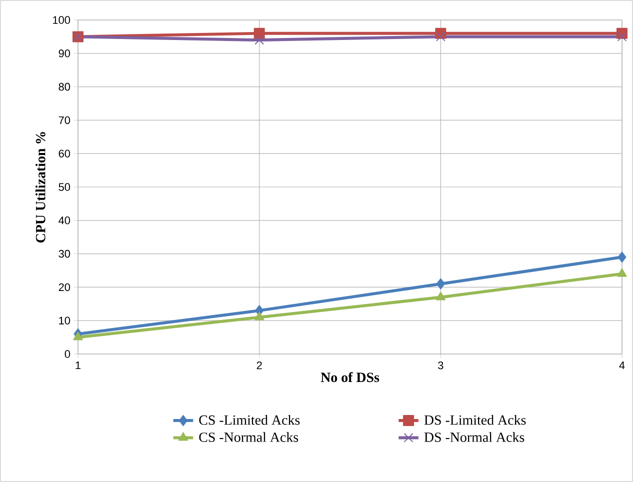 This screenshot has width=633, height=482. What do you see at coordinates (64, 54) in the screenshot?
I see `y-tick-label: 90` at bounding box center [64, 54].